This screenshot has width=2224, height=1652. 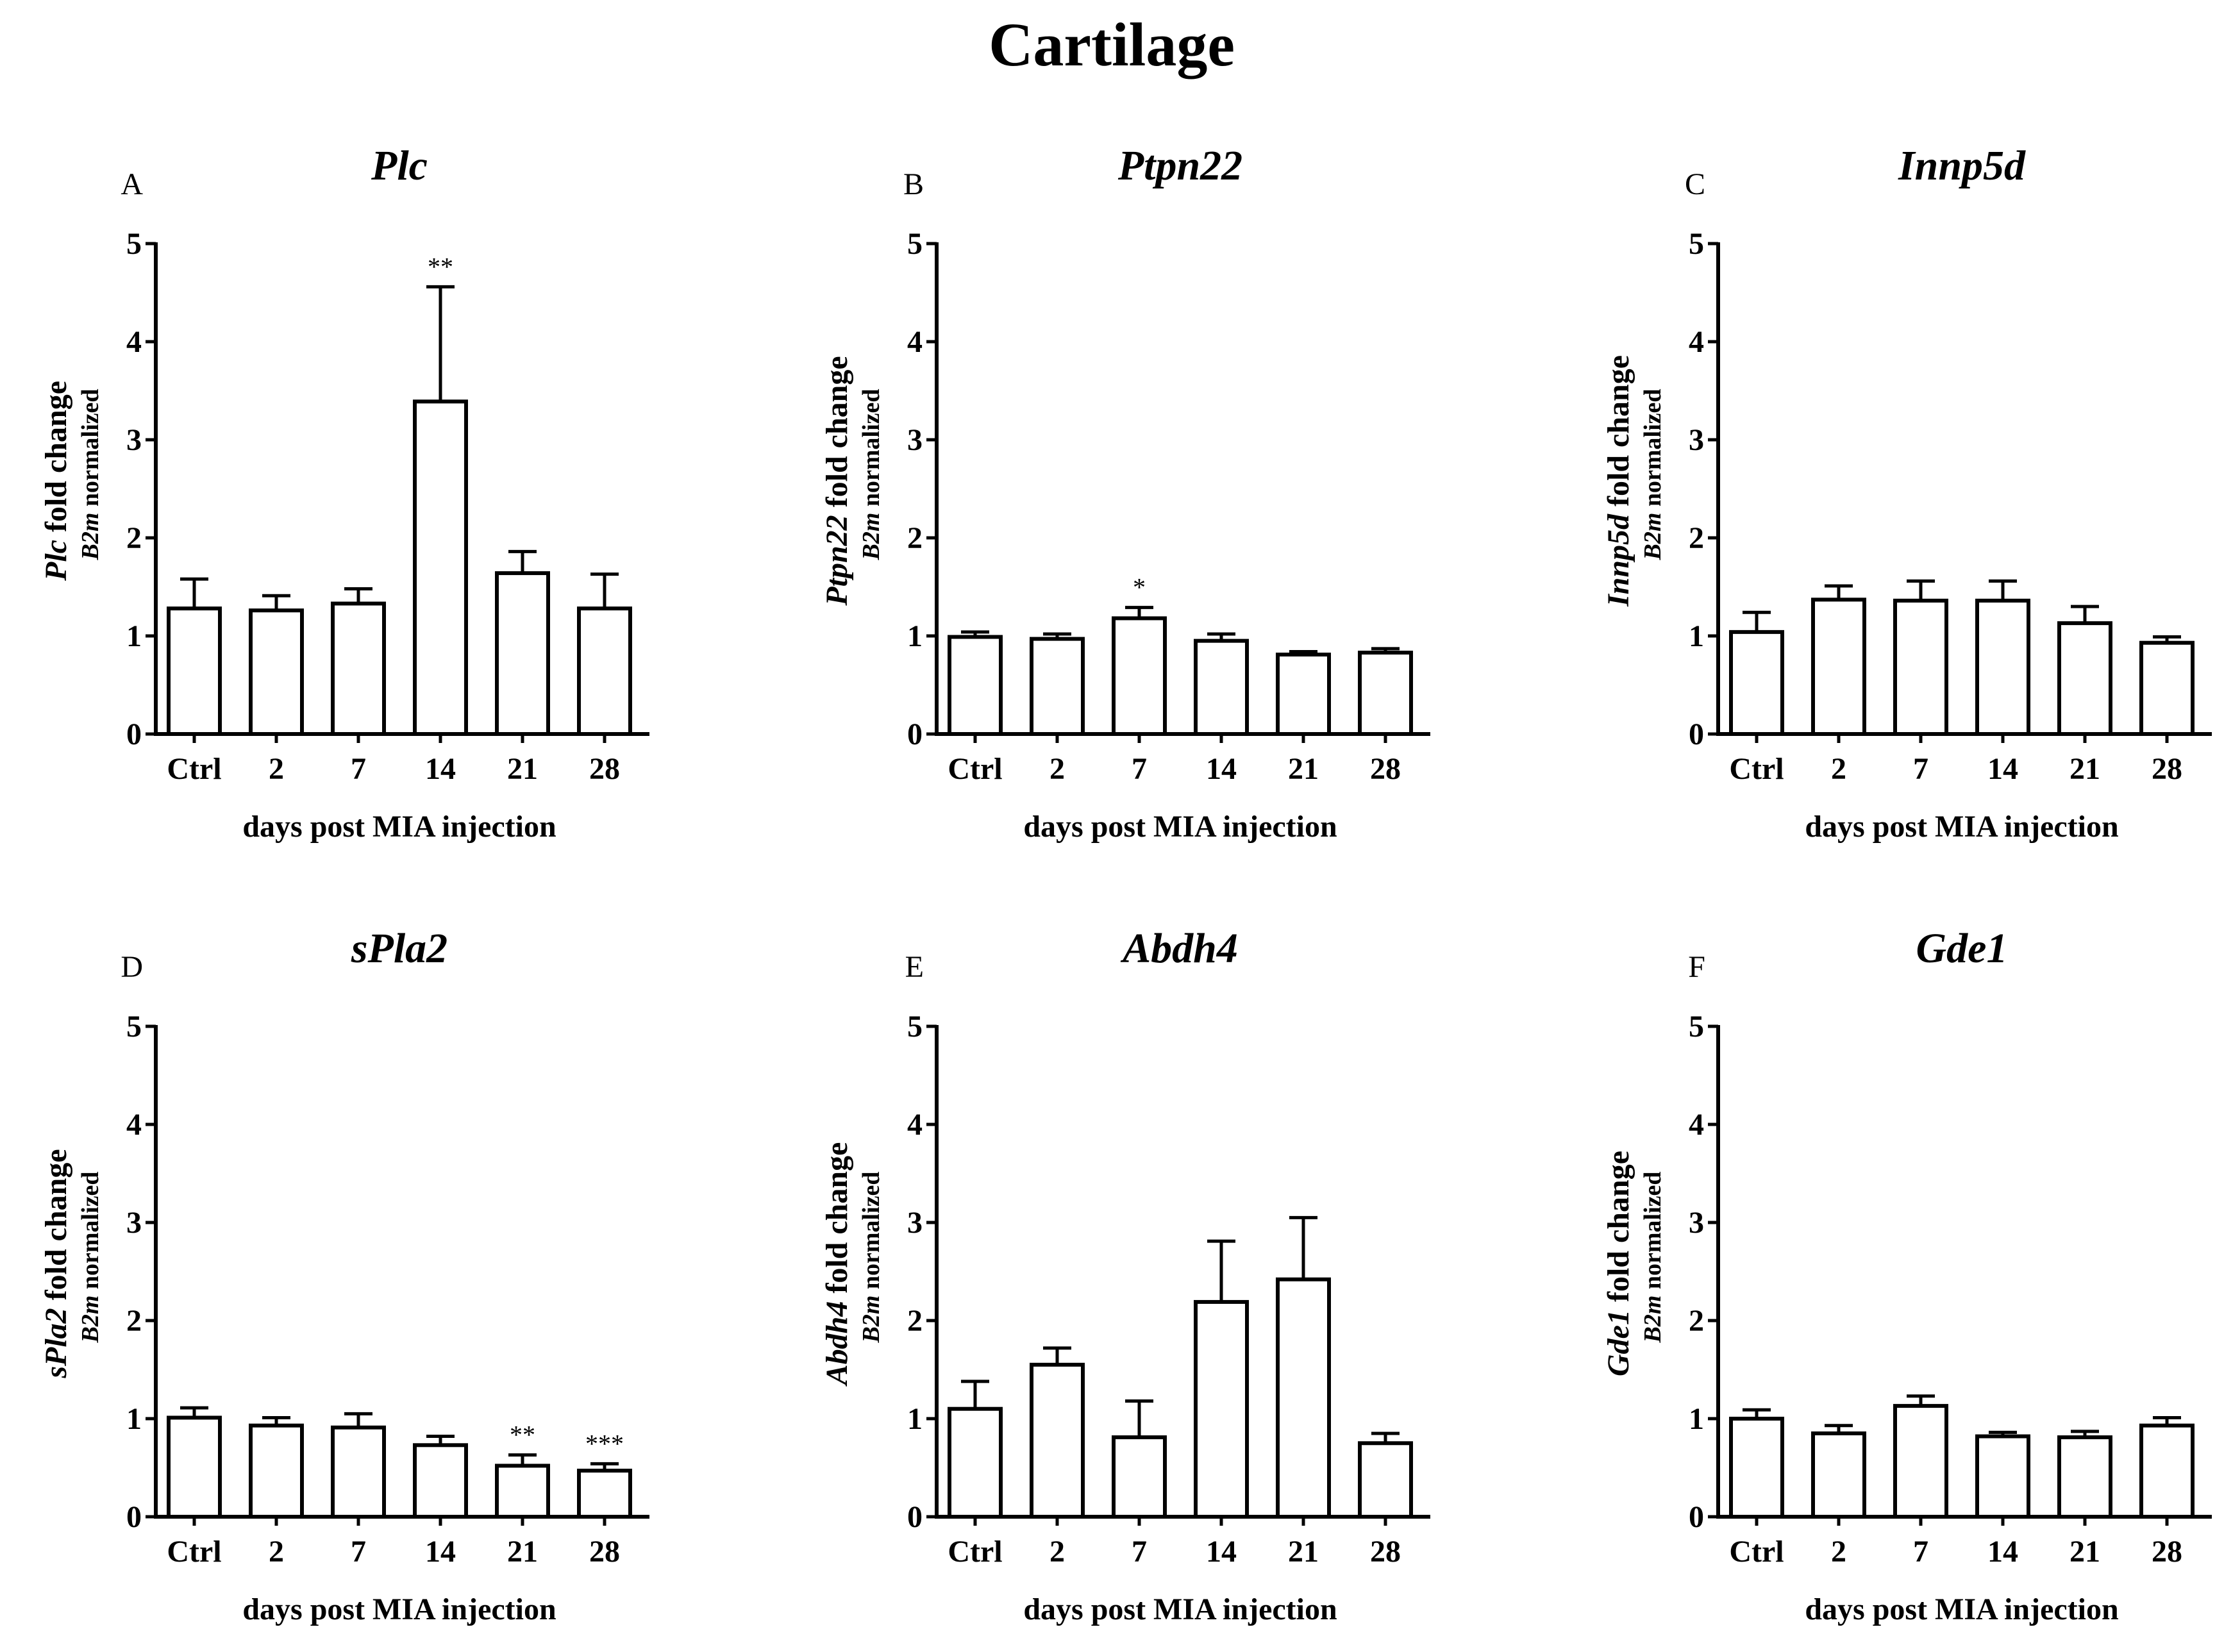 I want to click on panel-title: Plc, so click(x=399, y=165).